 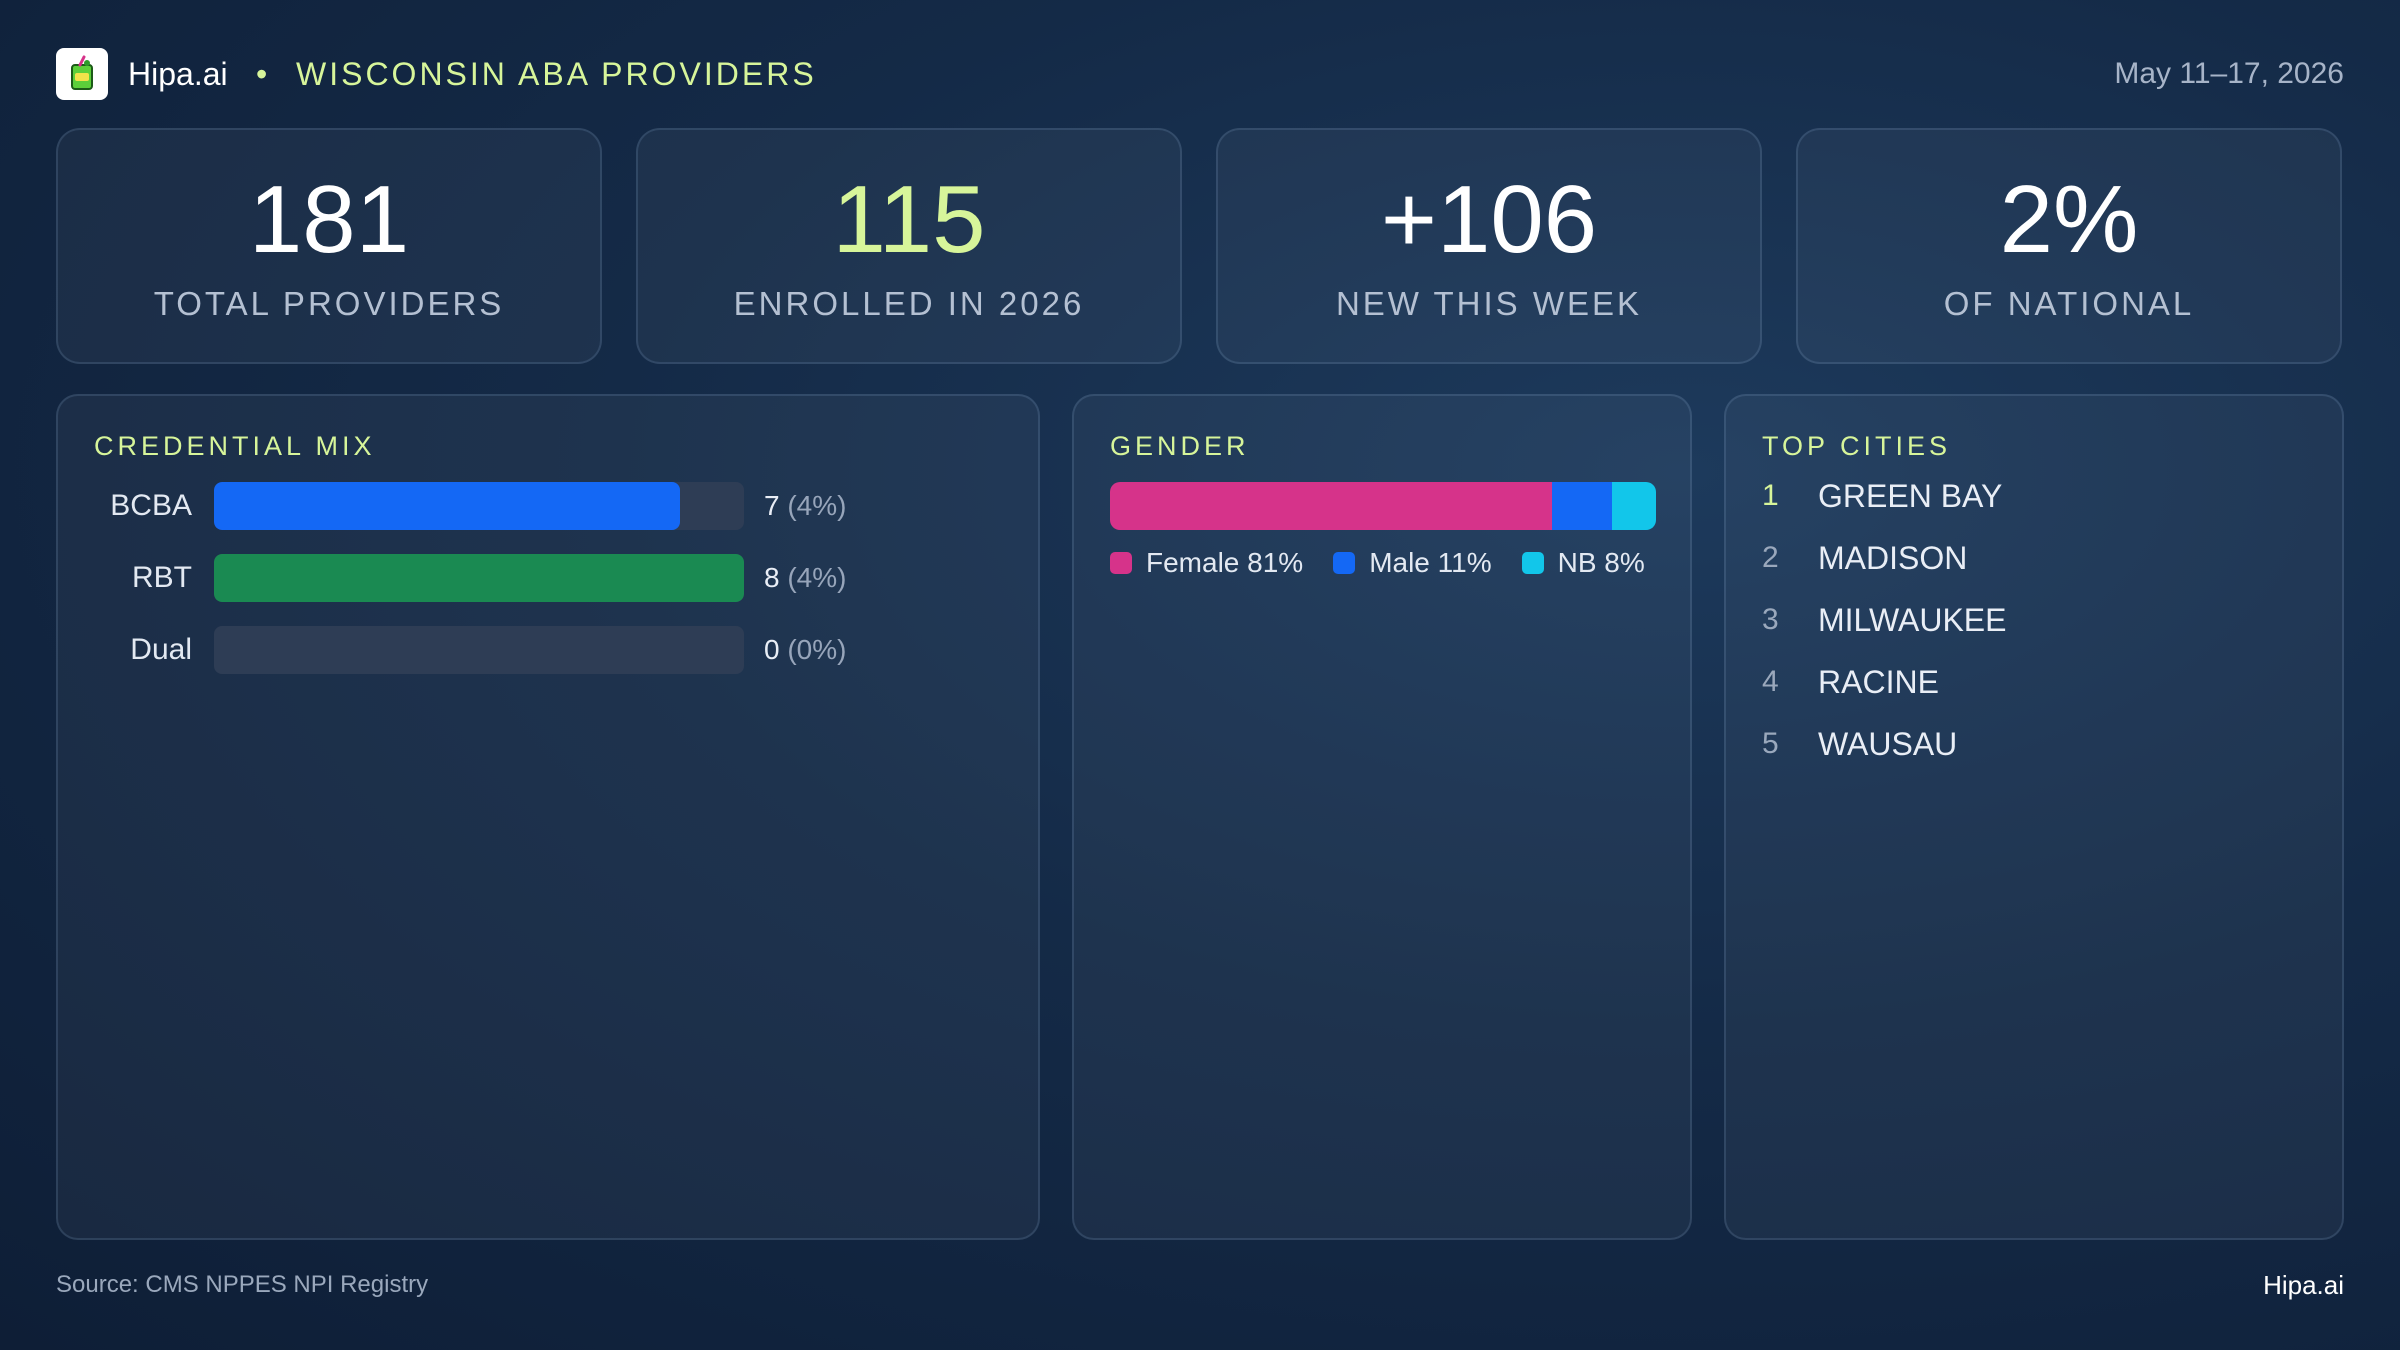 I want to click on report-title: WISCONSIN ABA PROVIDERS, so click(x=556, y=74).